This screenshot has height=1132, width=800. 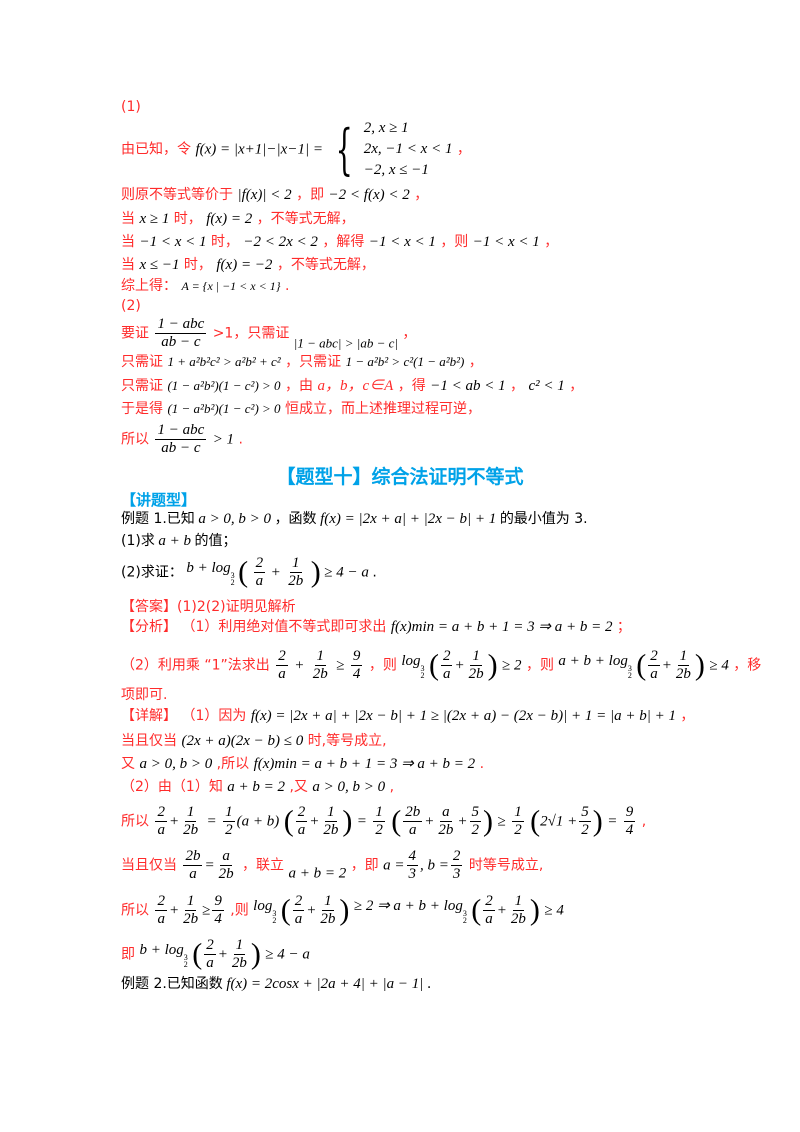 What do you see at coordinates (172, 984) in the screenshot?
I see `text: 例题 2.已知函数` at bounding box center [172, 984].